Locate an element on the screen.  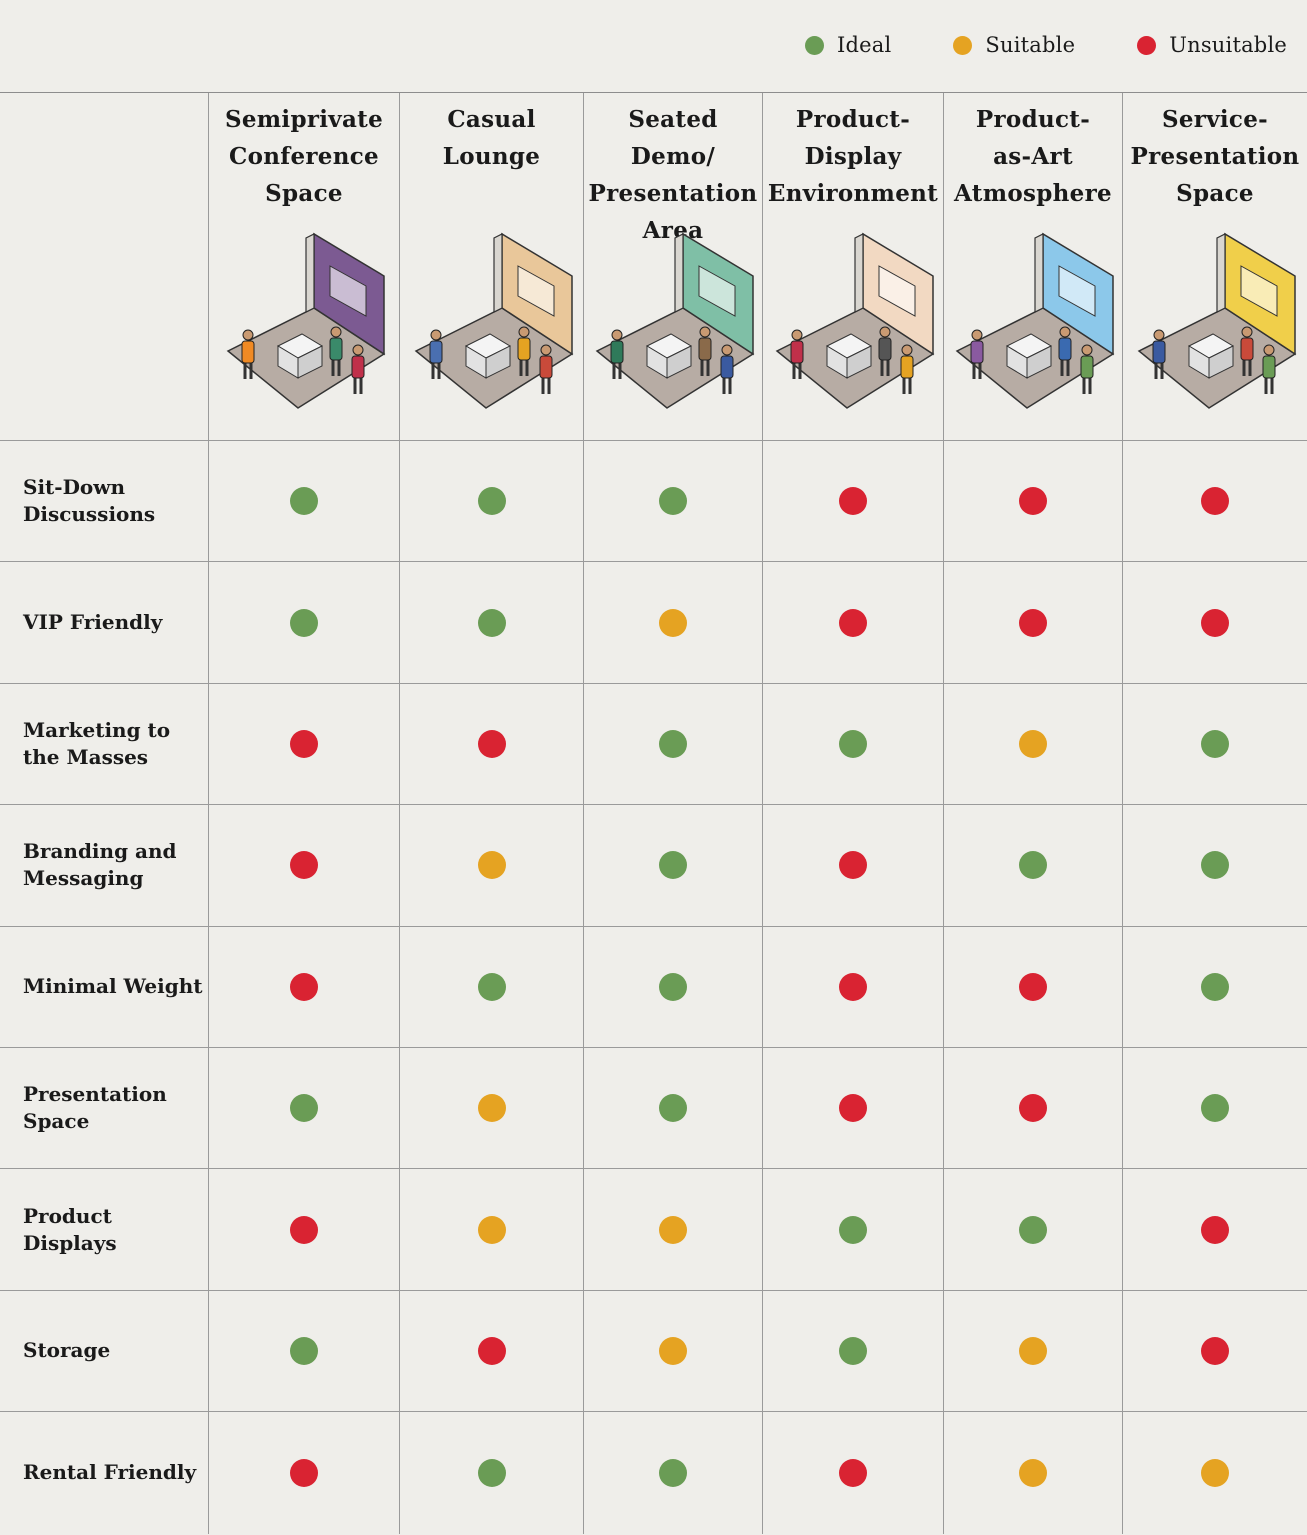
display-booth-illustration is located at coordinates (853, 322).